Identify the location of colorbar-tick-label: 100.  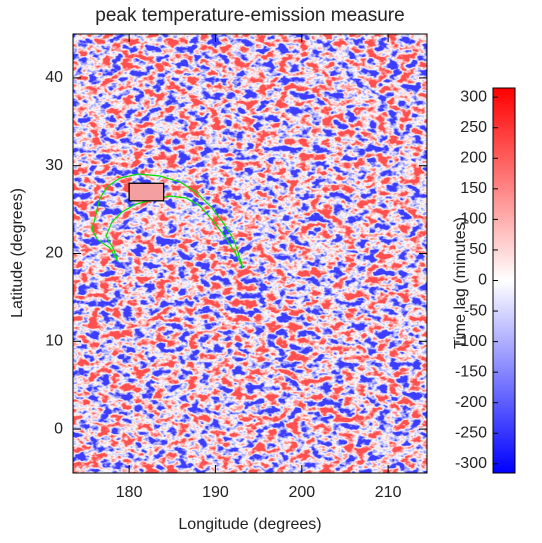
(473, 219).